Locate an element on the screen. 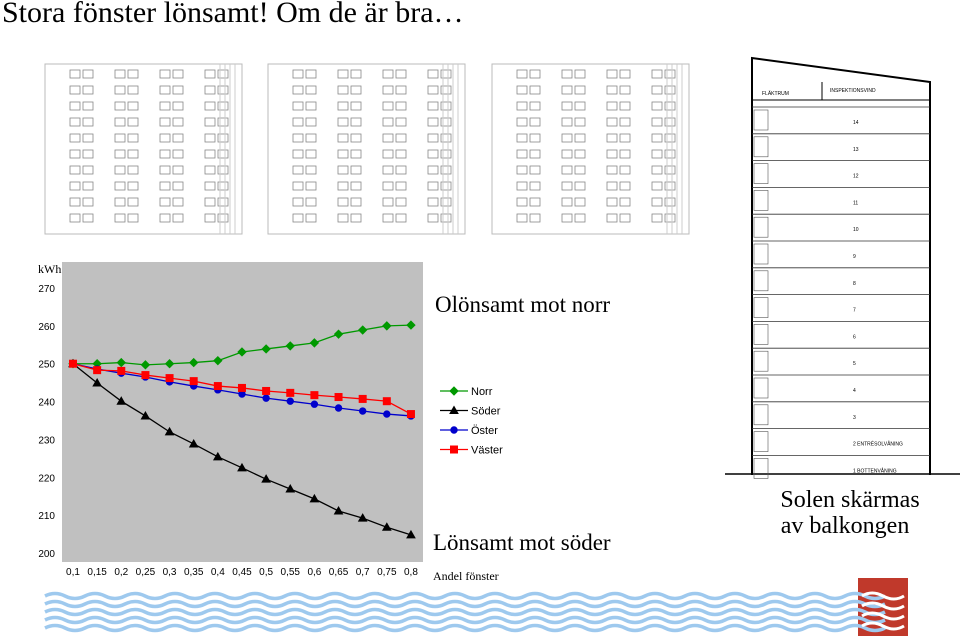  x-tick-label: 0,55 is located at coordinates (291, 572).